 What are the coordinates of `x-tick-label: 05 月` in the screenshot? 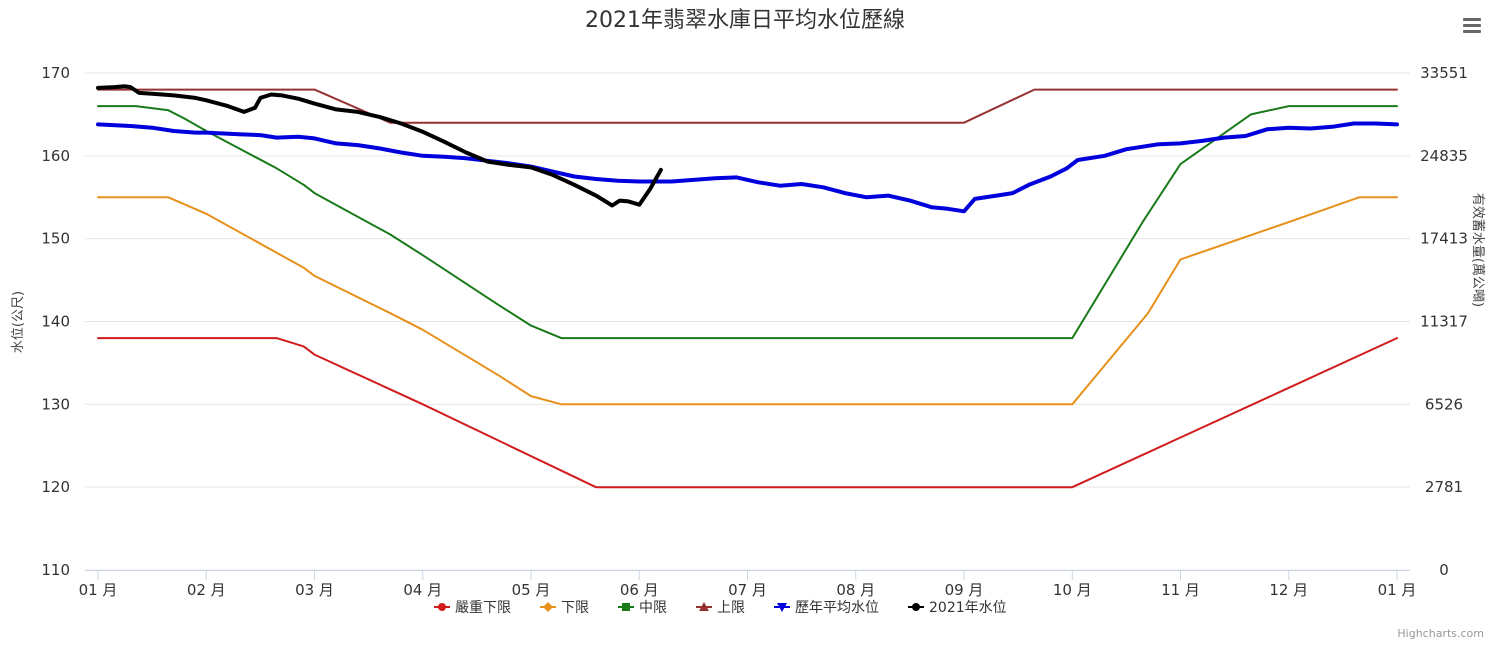 It's located at (531, 590).